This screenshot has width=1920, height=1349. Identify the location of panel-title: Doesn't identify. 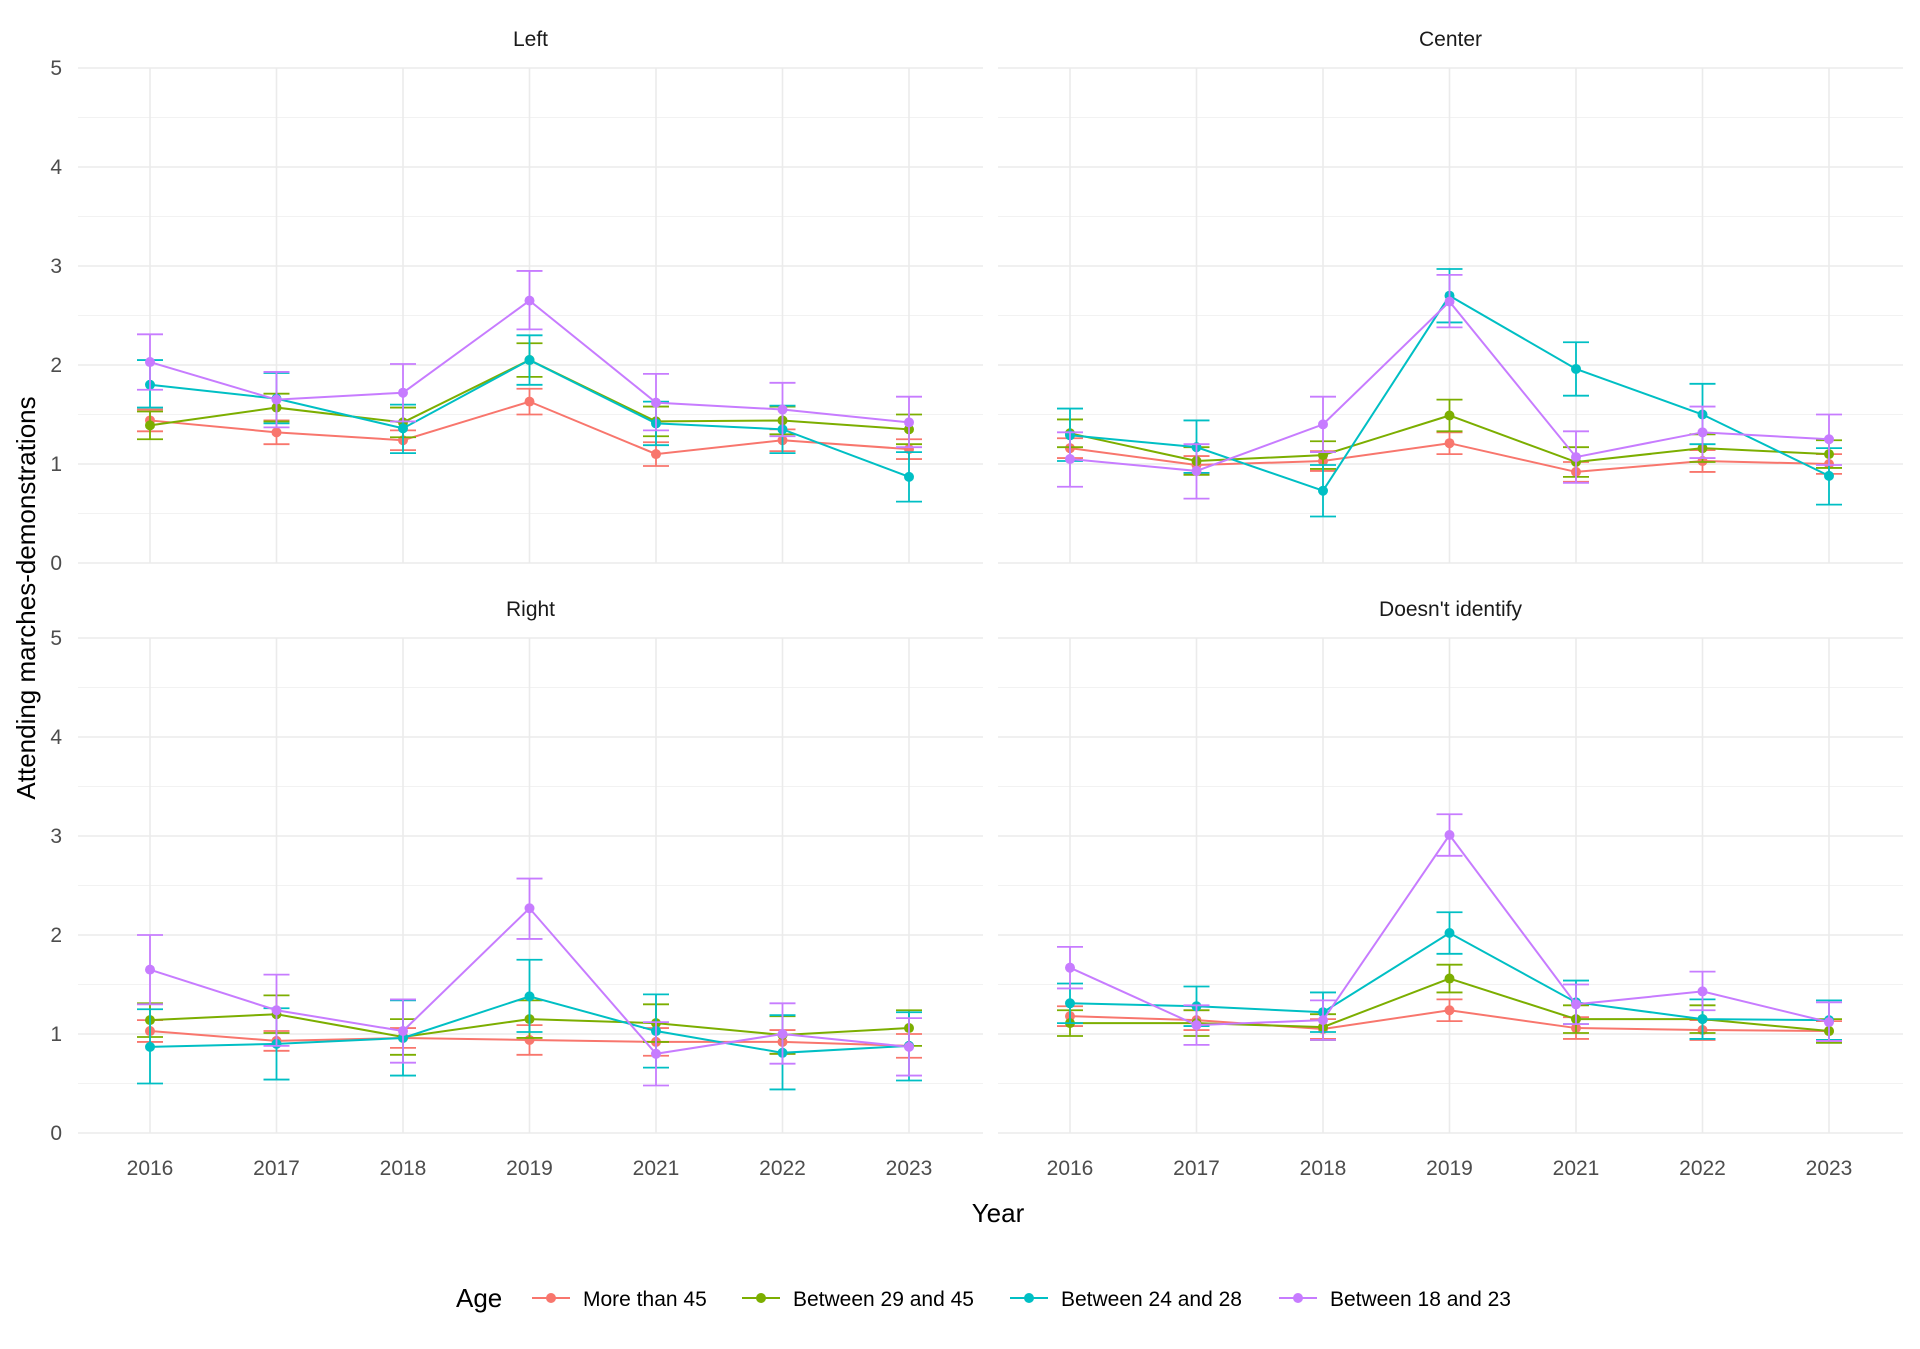
(1450, 609).